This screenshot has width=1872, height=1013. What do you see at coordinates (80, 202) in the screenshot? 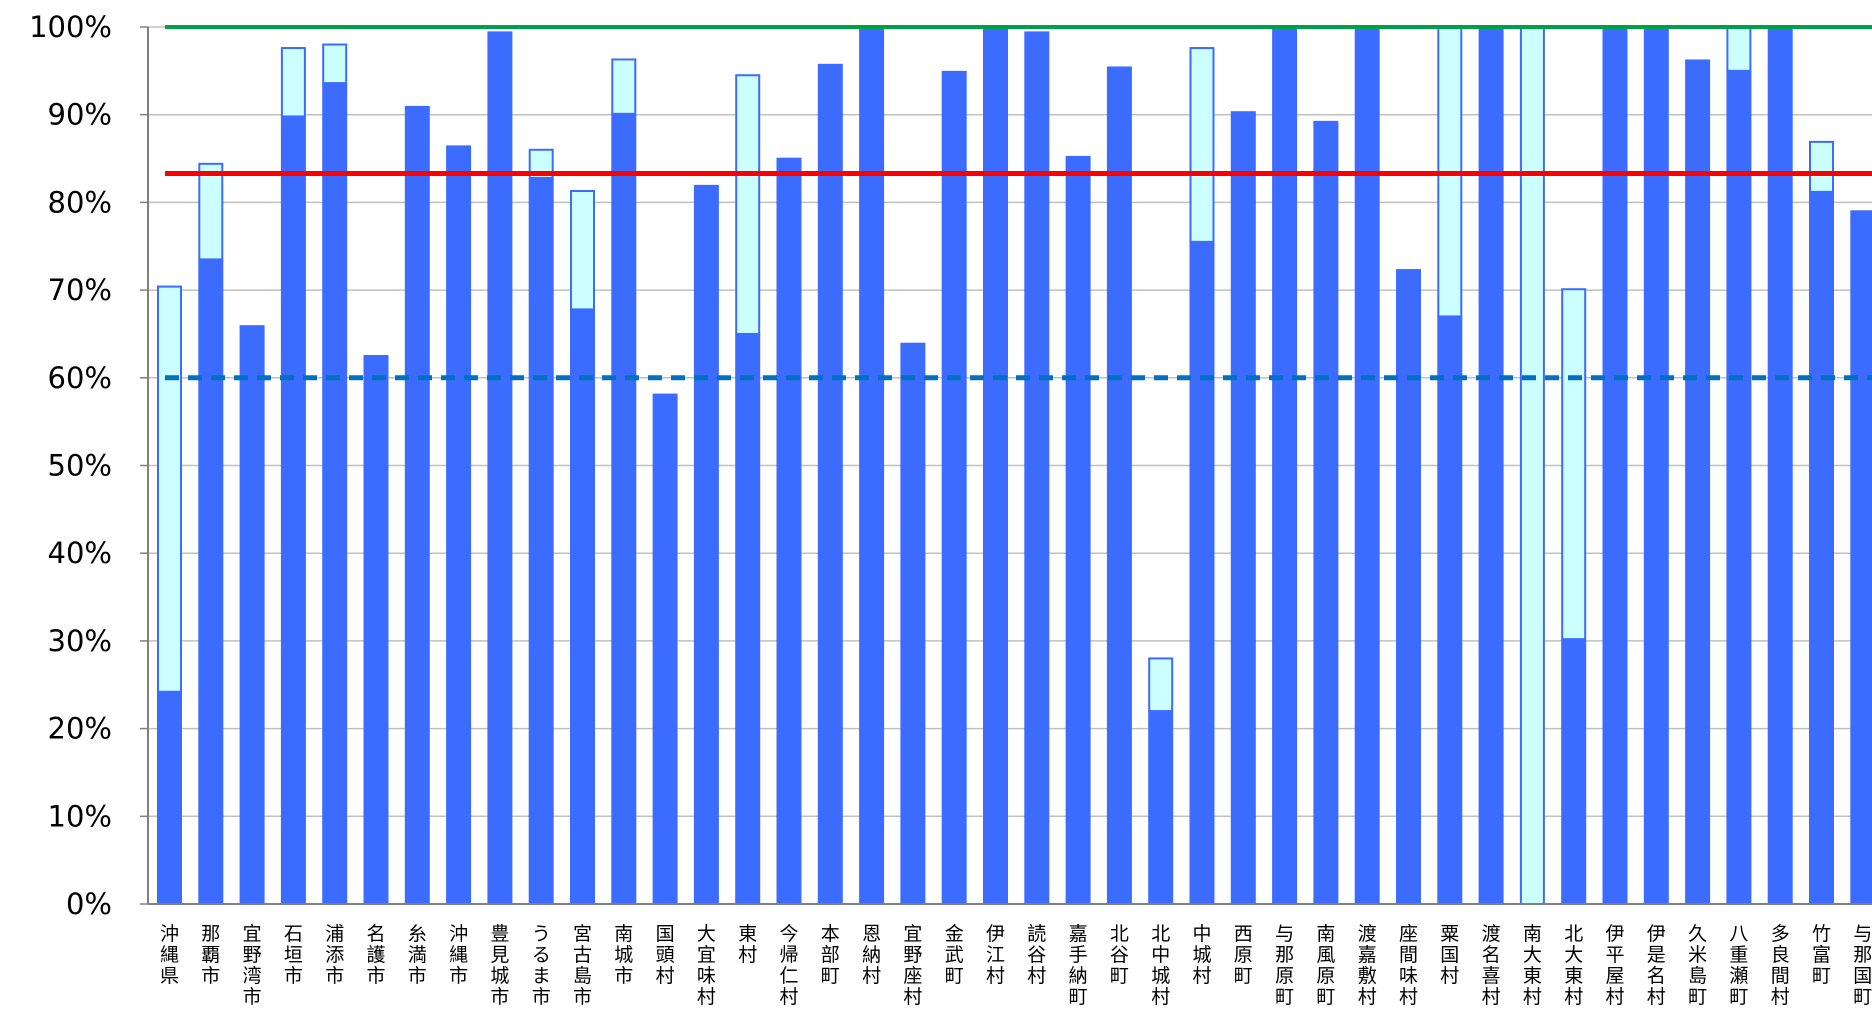
I see `y-tick-label: 80%` at bounding box center [80, 202].